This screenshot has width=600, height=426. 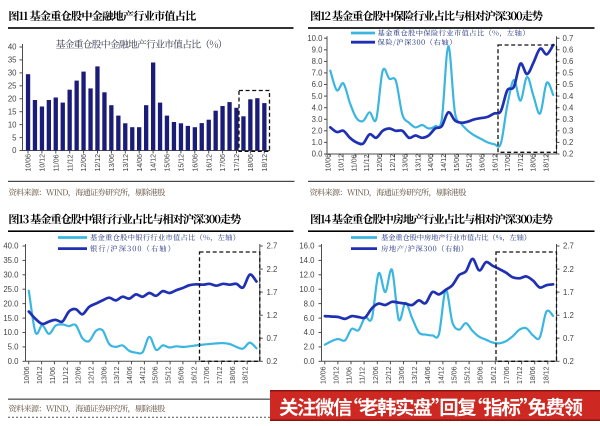 I want to click on svg-text: 20, so click(x=12, y=99).